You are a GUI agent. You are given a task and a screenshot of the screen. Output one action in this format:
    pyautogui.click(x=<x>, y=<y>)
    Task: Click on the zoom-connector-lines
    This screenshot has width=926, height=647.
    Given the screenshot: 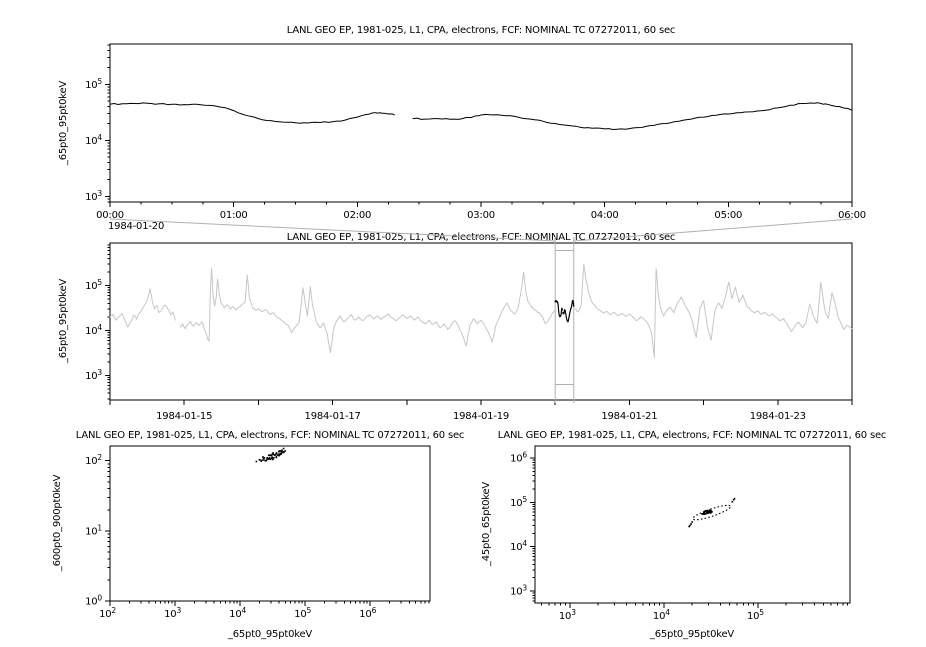 What is the action you would take?
    pyautogui.click(x=481, y=230)
    